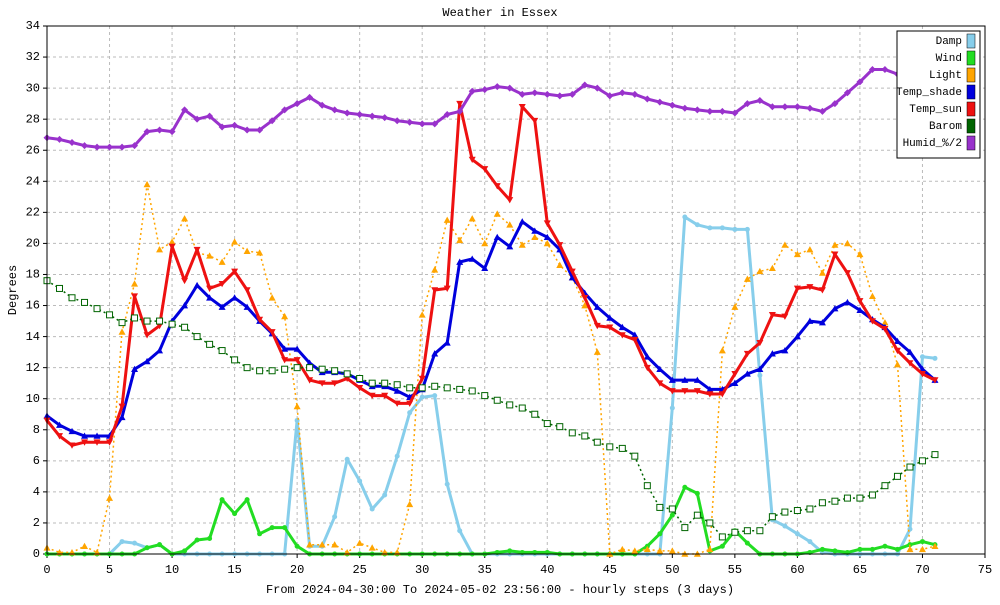 The image size is (1000, 605). Describe the element at coordinates (735, 570) in the screenshot. I see `x-tick-label: 55` at that location.